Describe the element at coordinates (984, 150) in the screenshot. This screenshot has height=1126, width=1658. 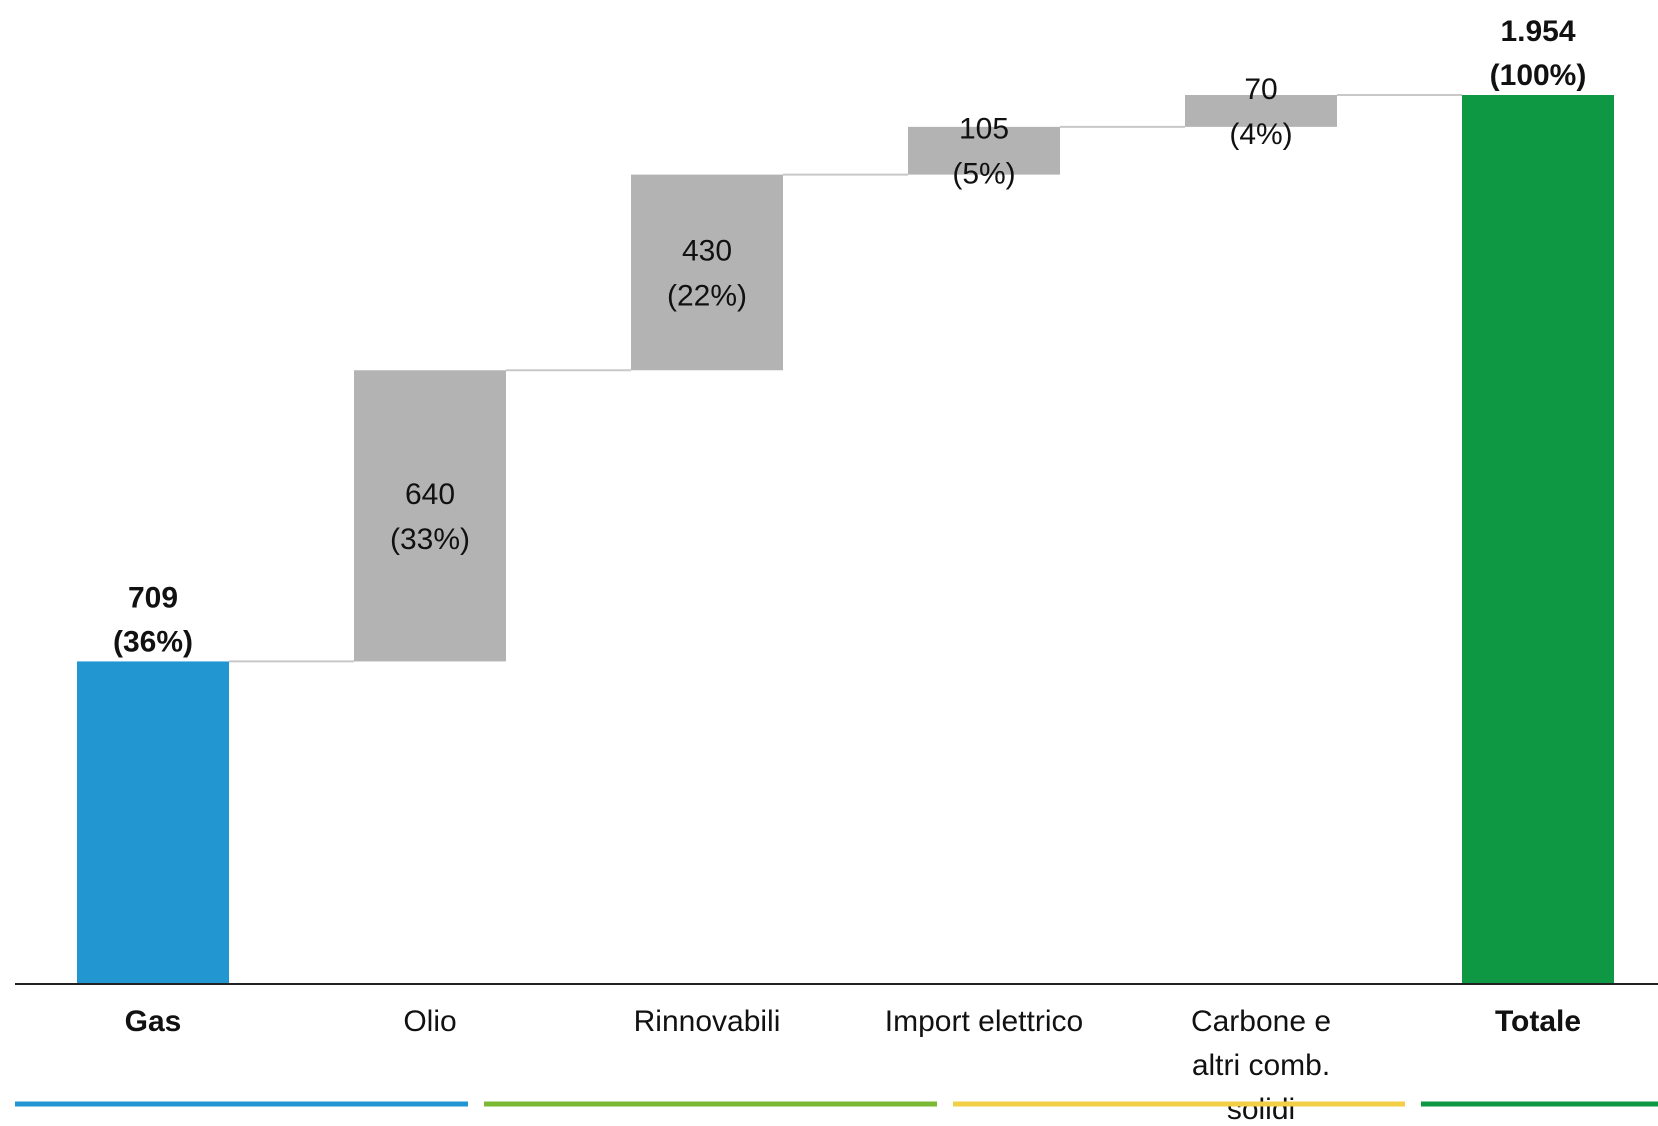
I see `bar-import-elettrico` at that location.